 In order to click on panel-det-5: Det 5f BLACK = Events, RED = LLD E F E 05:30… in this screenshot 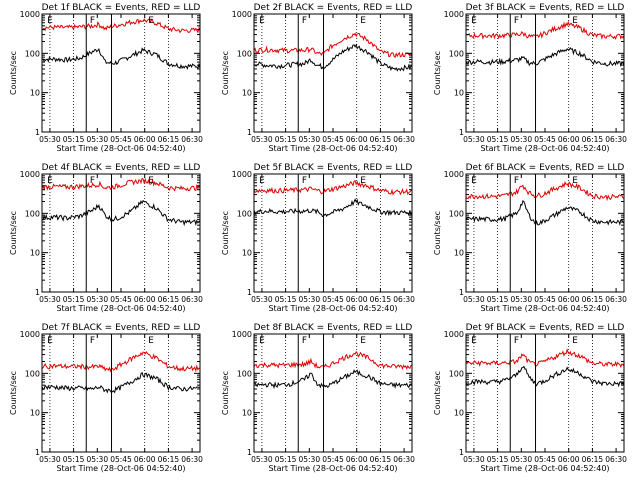, I will do `click(318, 238)`.